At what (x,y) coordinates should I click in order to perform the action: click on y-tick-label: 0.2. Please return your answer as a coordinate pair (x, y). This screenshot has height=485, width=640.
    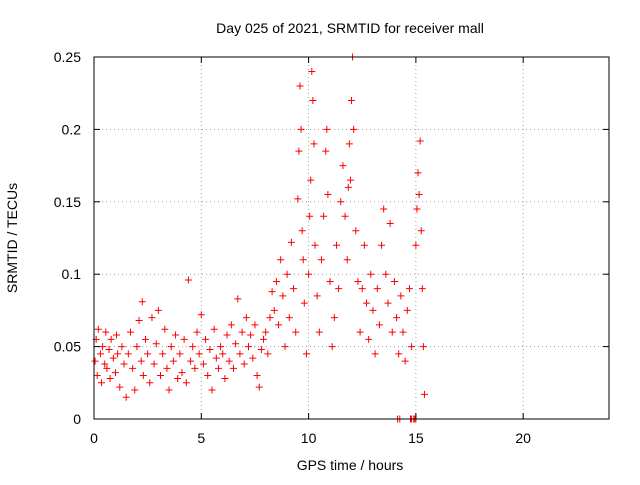
    Looking at the image, I should click on (72, 129).